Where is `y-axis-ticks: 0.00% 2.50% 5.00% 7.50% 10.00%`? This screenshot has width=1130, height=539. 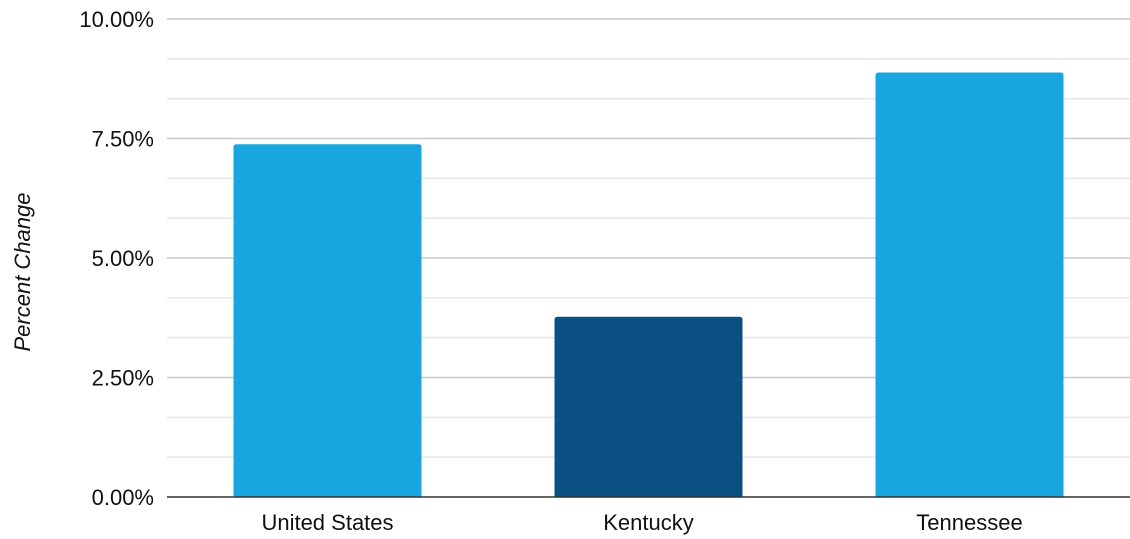 y-axis-ticks: 0.00% 2.50% 5.00% 7.50% 10.00% is located at coordinates (116, 258).